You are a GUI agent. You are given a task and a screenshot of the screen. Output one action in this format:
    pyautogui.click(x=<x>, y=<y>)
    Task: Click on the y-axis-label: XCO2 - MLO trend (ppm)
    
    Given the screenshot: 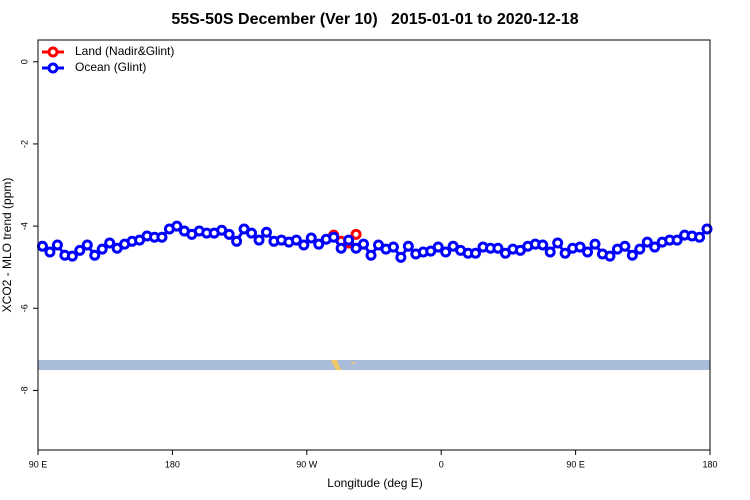 What is the action you would take?
    pyautogui.click(x=7, y=245)
    